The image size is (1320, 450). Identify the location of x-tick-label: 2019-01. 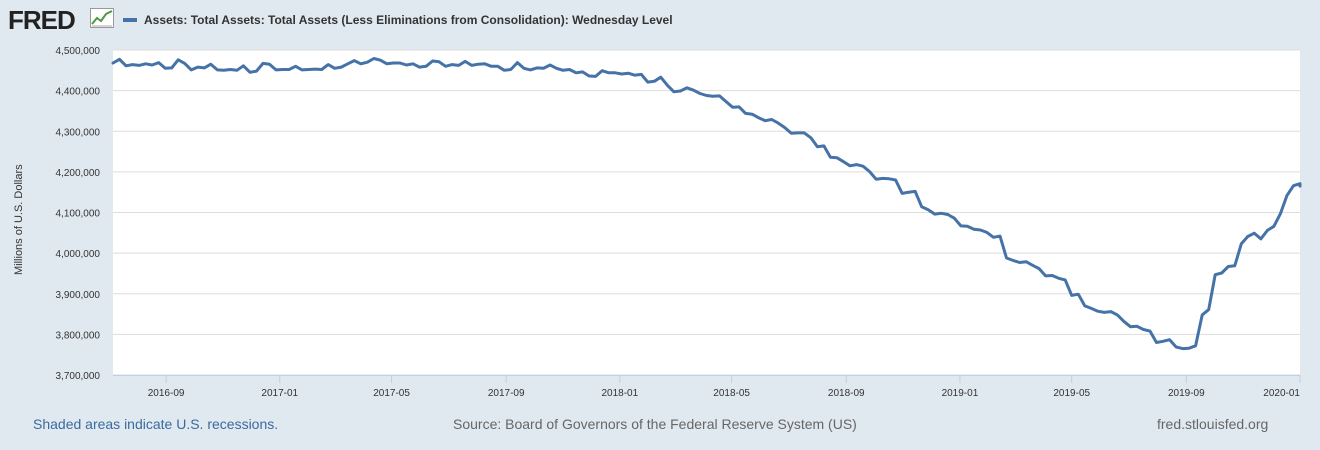
(960, 393).